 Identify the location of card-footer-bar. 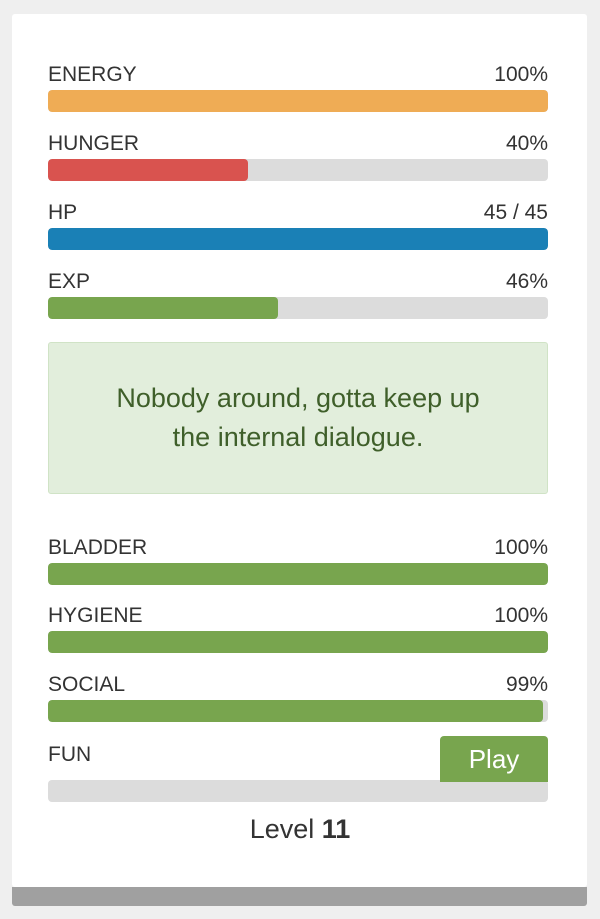
(299, 896).